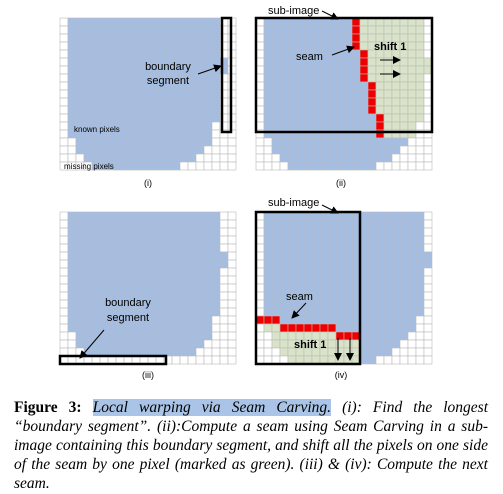 This screenshot has height=494, width=503. I want to click on panel-label: (iv), so click(341, 375).